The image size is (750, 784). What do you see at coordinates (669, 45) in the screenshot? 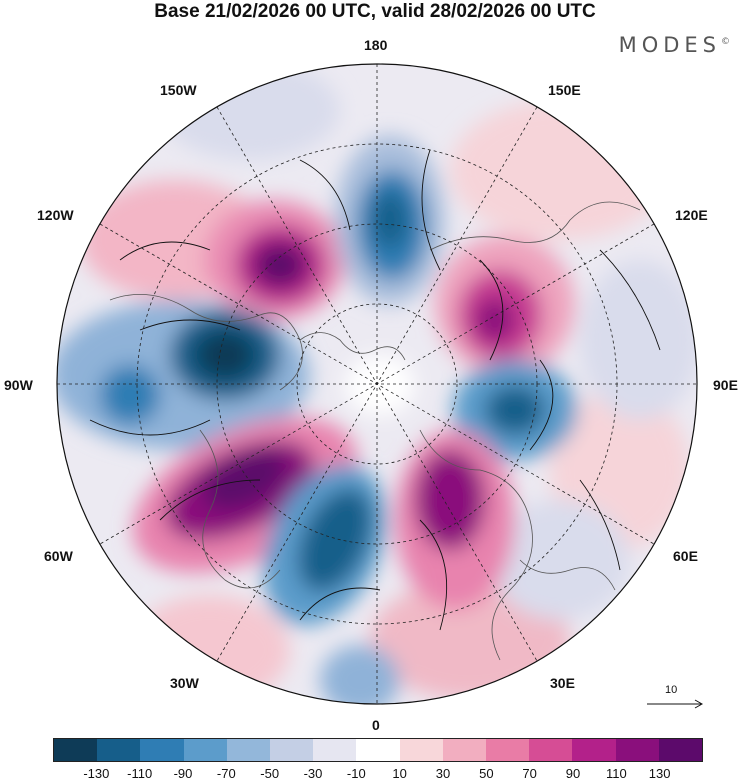
I see `brand-name: MODES` at bounding box center [669, 45].